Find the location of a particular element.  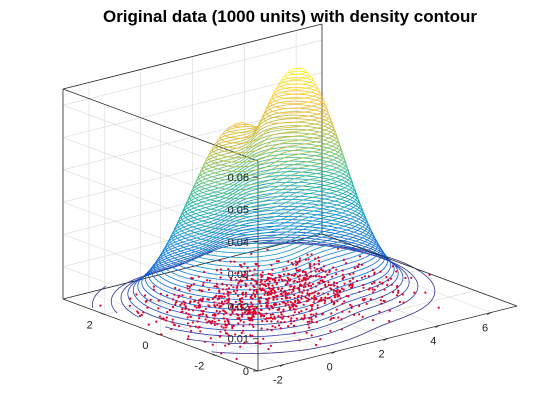

axis-edge is located at coordinates (419, 270).